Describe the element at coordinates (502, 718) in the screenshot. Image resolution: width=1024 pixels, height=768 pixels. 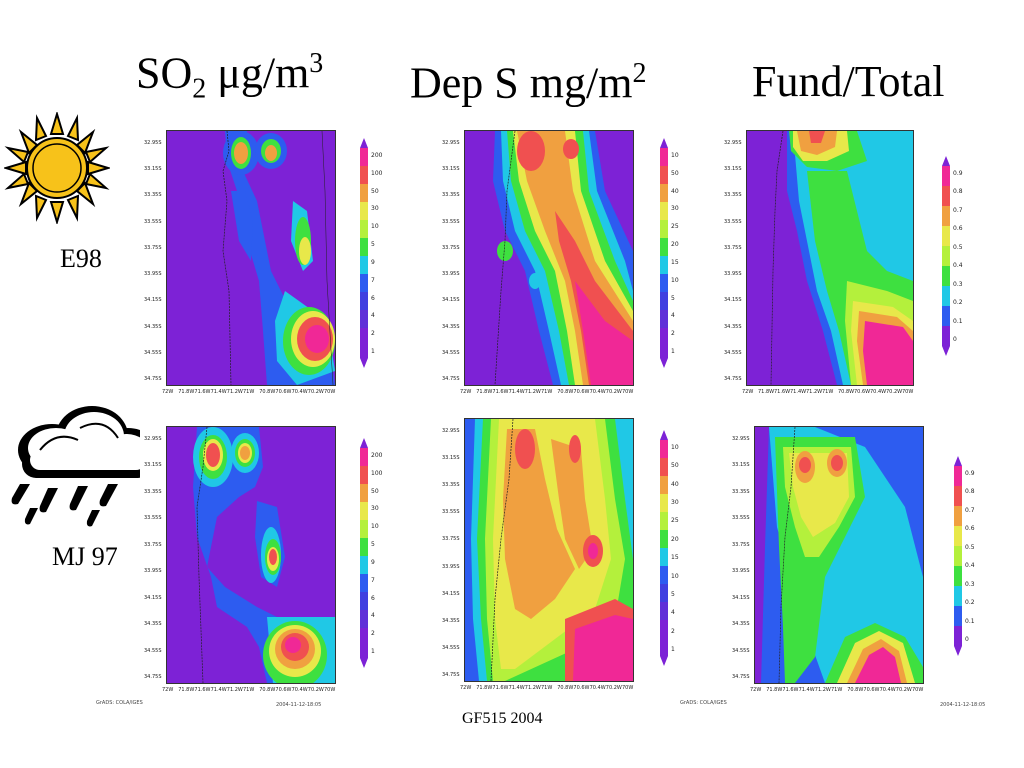
I see `footer-label: GF515 2004` at that location.